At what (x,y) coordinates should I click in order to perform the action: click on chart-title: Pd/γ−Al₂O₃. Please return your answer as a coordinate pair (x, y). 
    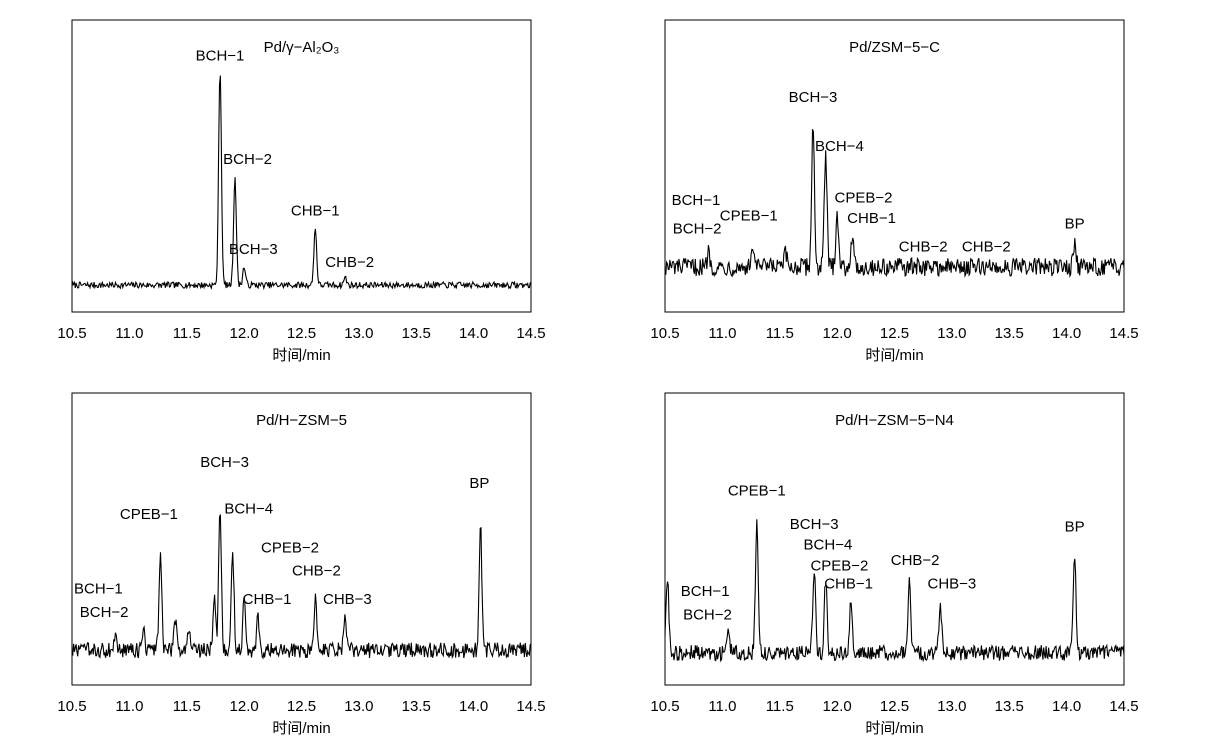
    Looking at the image, I should click on (302, 47).